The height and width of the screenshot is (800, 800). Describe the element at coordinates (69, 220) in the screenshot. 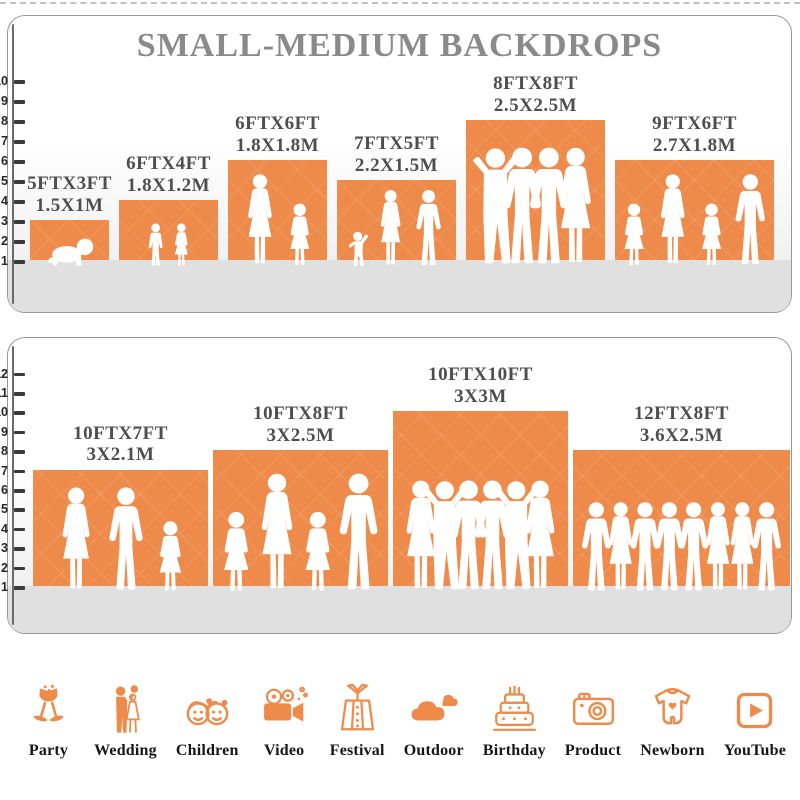

I see `backdrop-bar-5ftx3ft: 5FTX3FT 1.5X1M` at that location.